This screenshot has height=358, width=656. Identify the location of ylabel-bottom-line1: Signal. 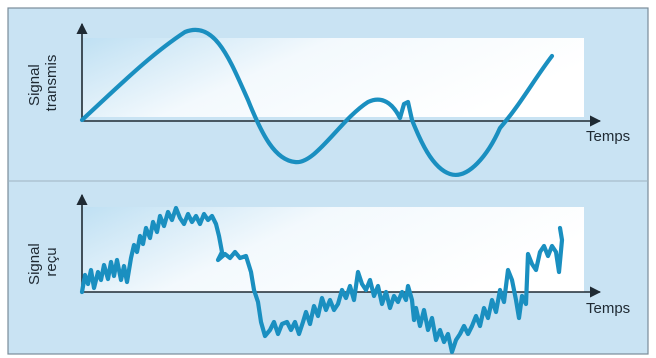
(34, 264).